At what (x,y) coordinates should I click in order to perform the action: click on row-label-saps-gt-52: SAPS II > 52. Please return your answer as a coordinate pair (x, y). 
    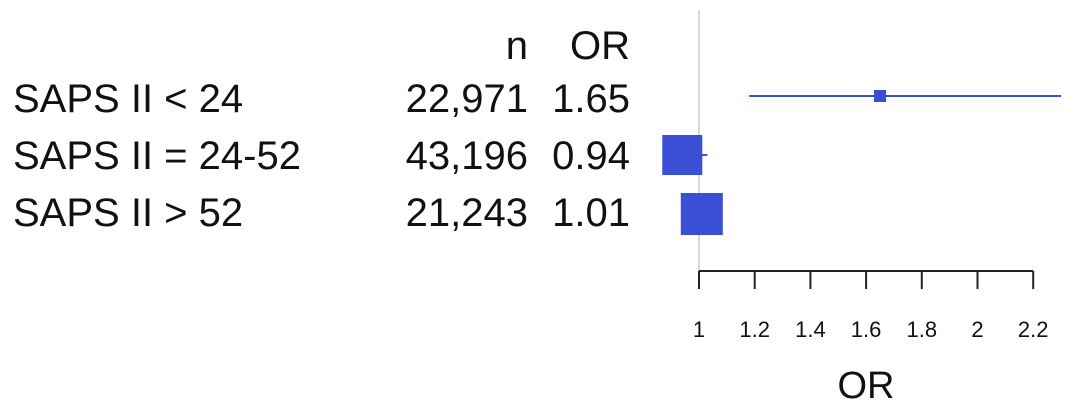
    Looking at the image, I should click on (128, 213).